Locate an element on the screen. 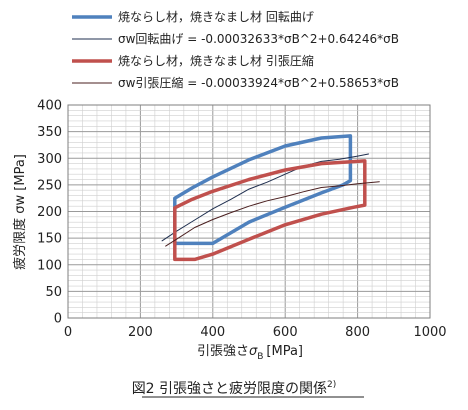 The width and height of the screenshot is (468, 410). series-rotating-bending-band is located at coordinates (263, 190).